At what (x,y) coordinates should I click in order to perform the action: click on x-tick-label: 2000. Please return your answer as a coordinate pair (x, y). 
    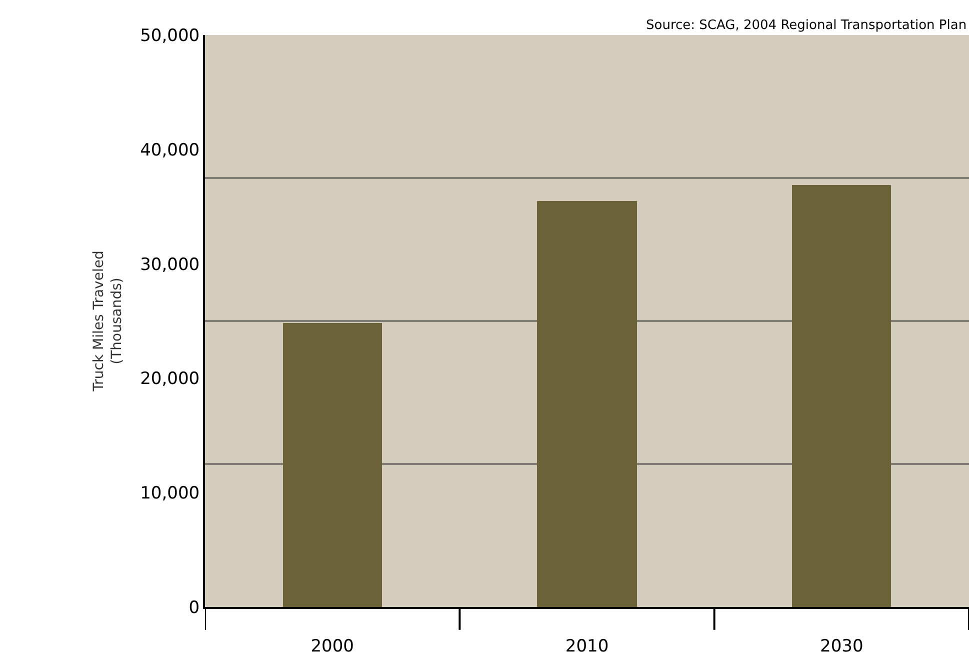
    Looking at the image, I should click on (332, 646).